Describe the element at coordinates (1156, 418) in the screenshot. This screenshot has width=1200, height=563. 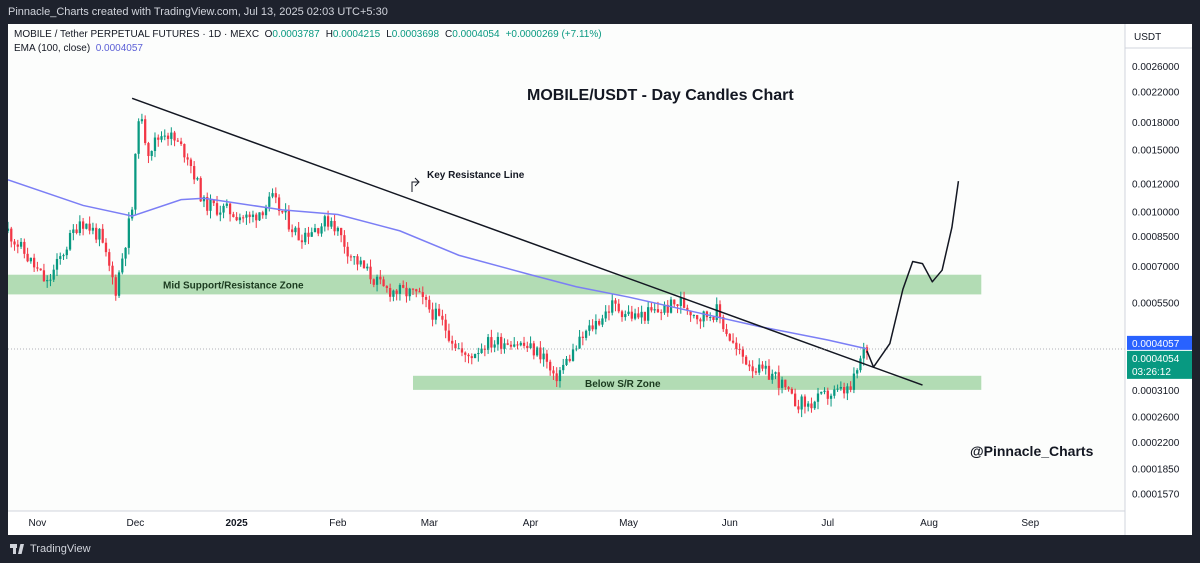
I see `price-tick-label: 0.0002600` at that location.